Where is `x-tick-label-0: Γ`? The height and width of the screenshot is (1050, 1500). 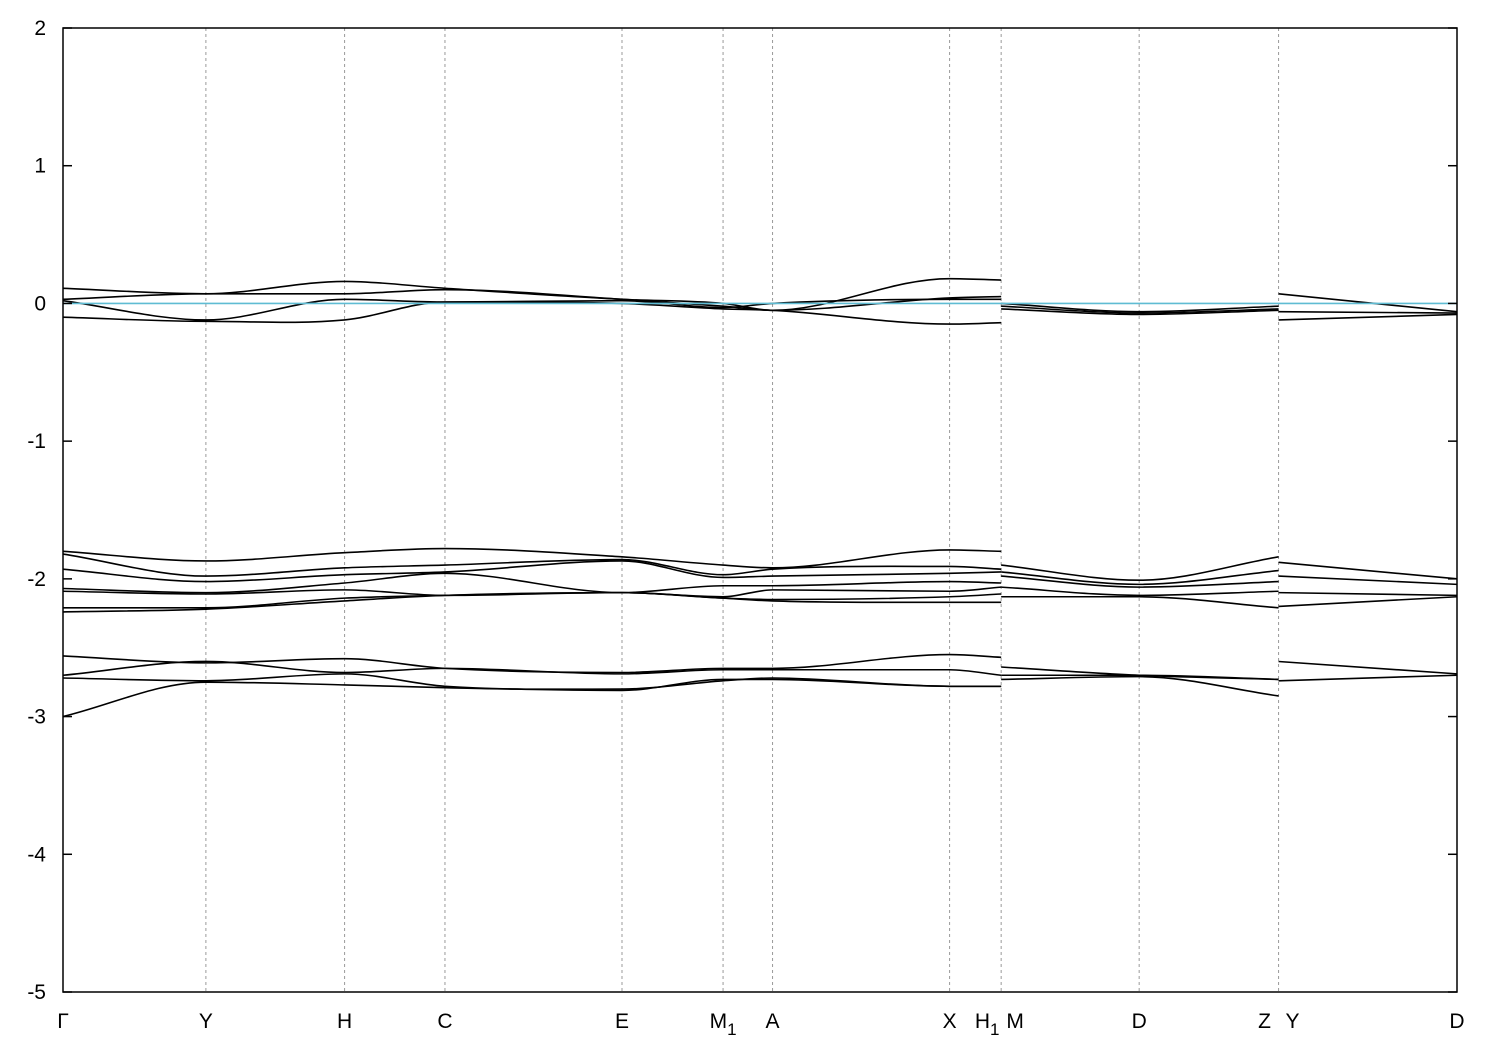
x-tick-label-0: Γ is located at coordinates (63, 1021).